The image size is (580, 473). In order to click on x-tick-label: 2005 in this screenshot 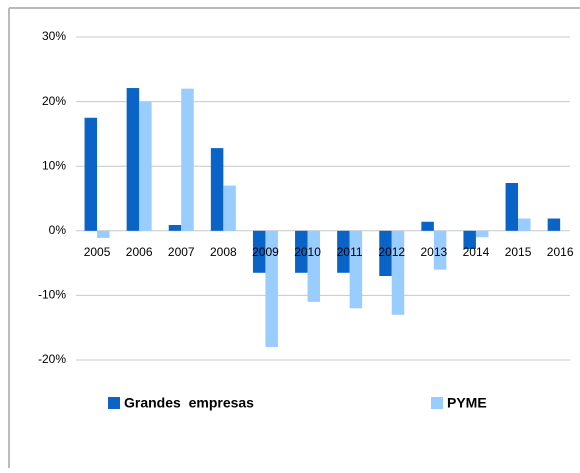, I will do `click(97, 252)`.